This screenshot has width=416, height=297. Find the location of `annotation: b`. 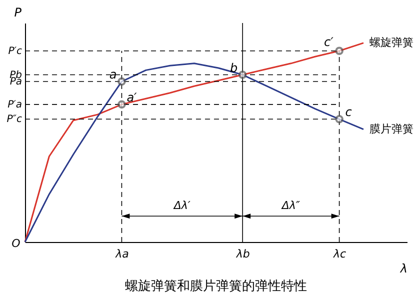

annotation: b is located at coordinates (234, 67).